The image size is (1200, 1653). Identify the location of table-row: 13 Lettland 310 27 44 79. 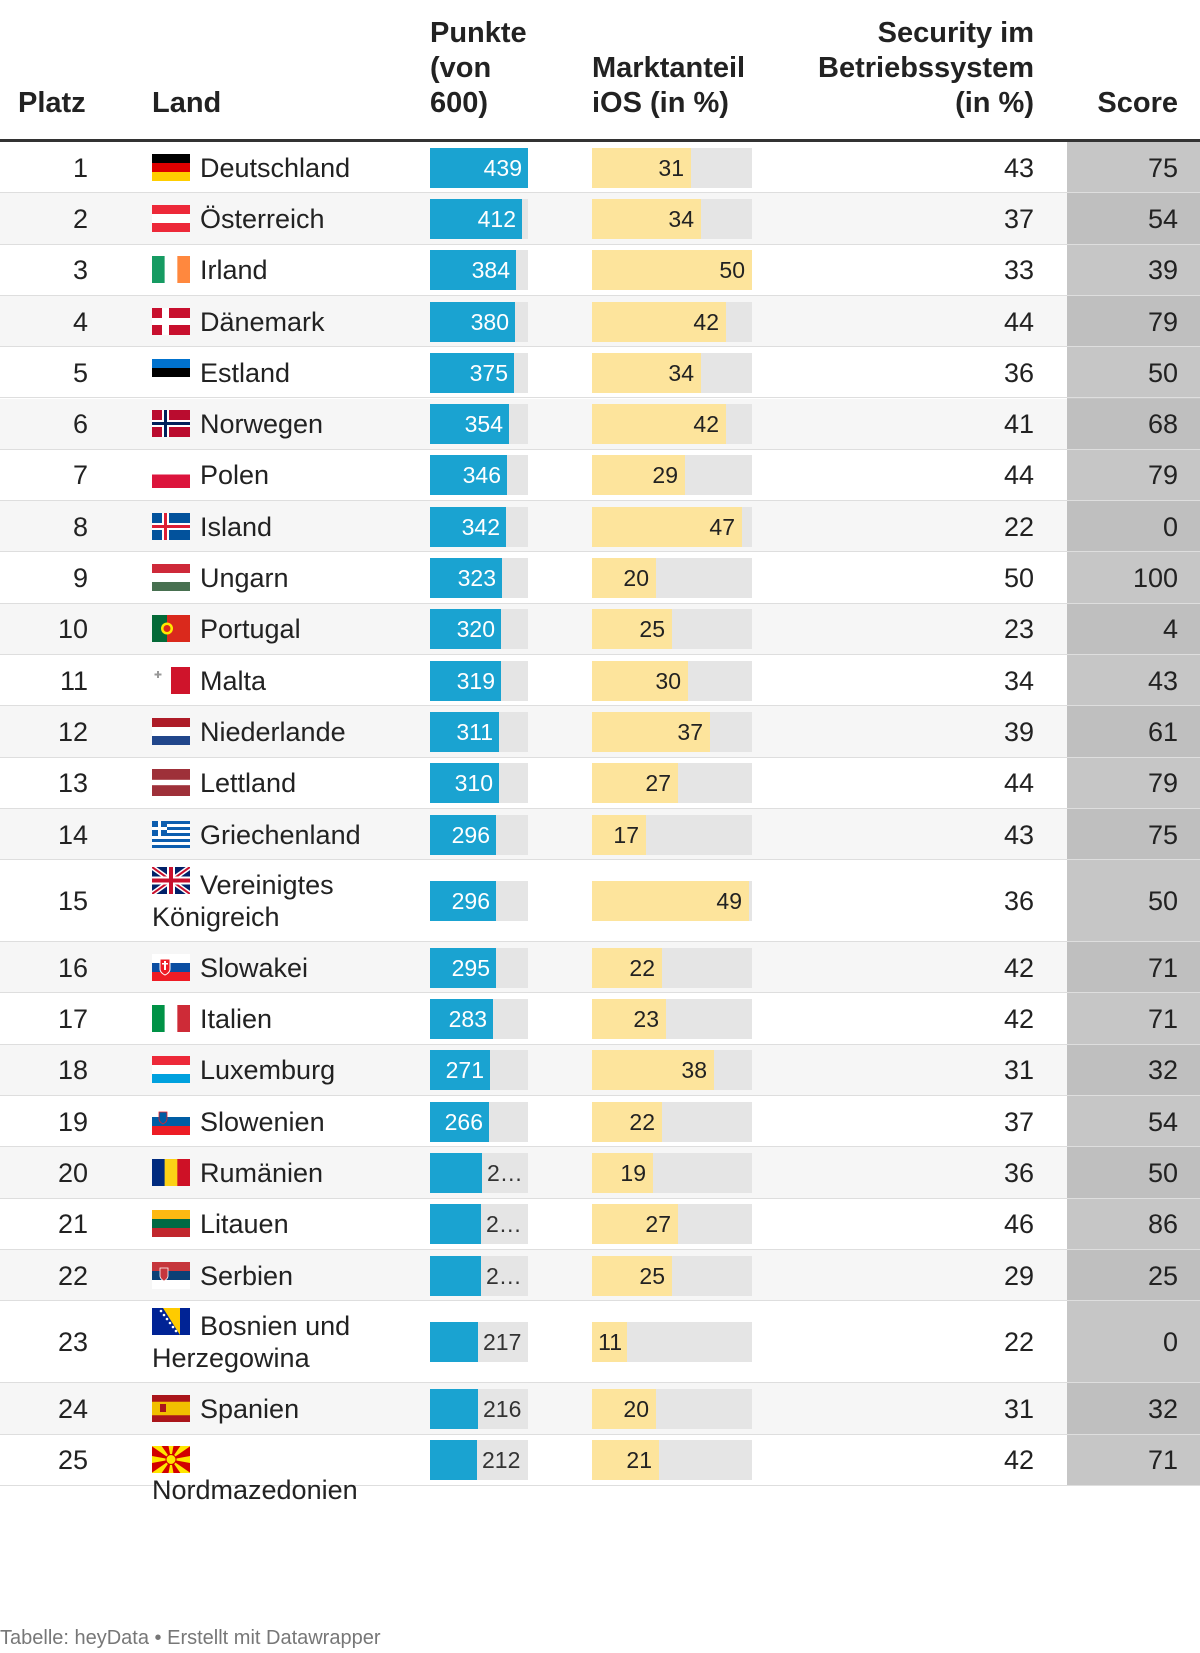
(600, 783).